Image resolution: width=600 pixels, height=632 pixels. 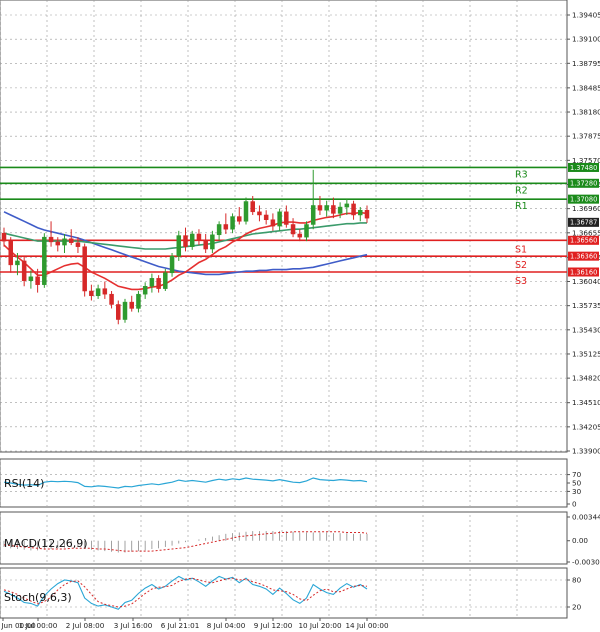 What do you see at coordinates (521, 265) in the screenshot?
I see `level-label-s2: S2` at bounding box center [521, 265].